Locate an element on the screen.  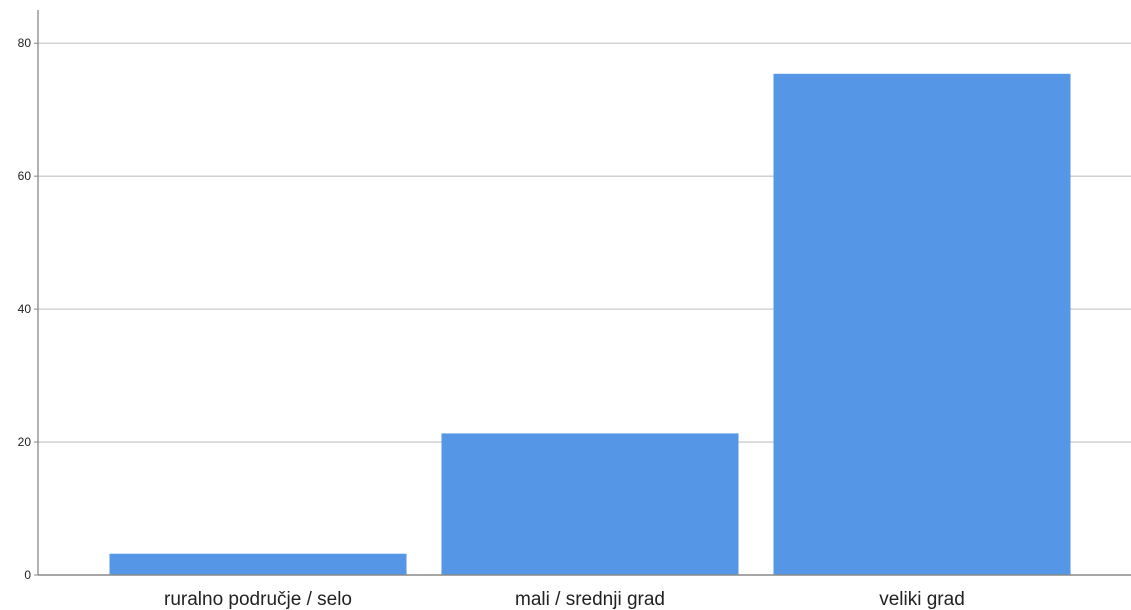
x-category-label-1: ruralno područje / selo is located at coordinates (258, 599).